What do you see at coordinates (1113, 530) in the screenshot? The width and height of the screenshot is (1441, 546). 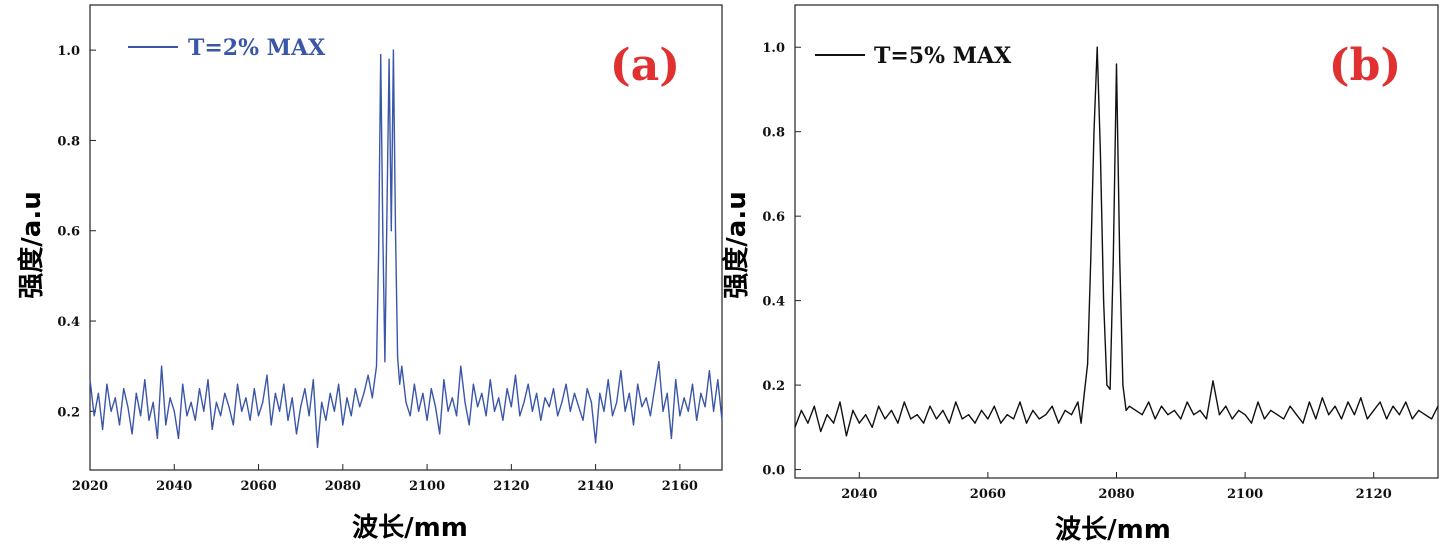 I see `x-axis-title: 波长/mm` at bounding box center [1113, 530].